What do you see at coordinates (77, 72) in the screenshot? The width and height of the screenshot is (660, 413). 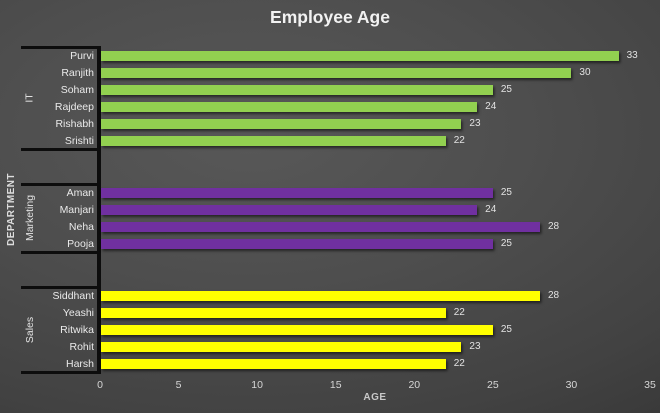 I see `category-label: Ranjith` at bounding box center [77, 72].